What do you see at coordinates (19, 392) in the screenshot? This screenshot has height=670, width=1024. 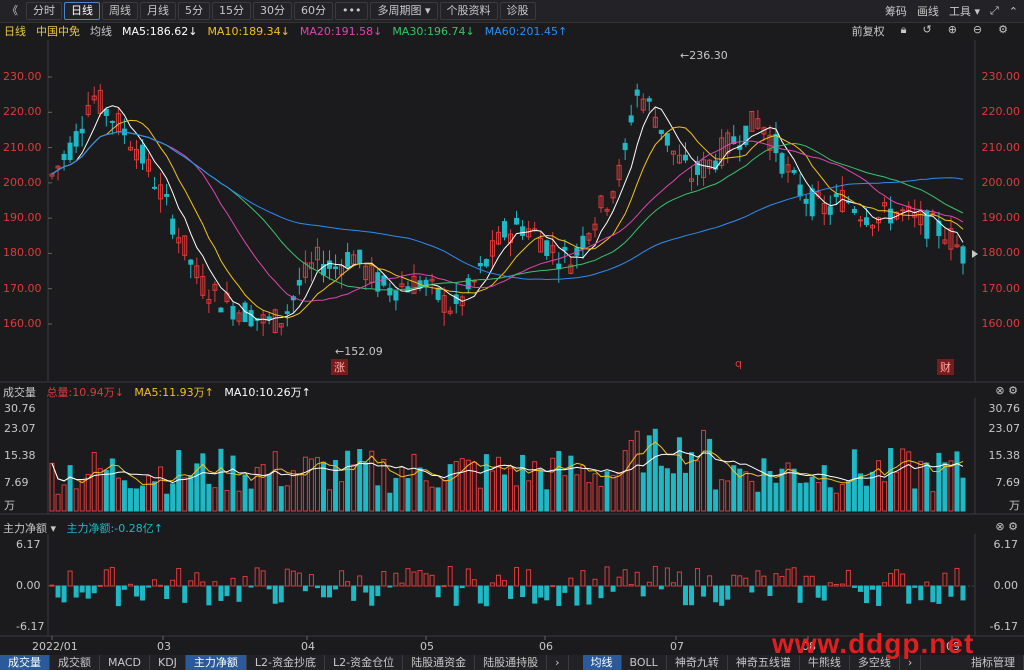 I see `volume-title: 成交量` at bounding box center [19, 392].